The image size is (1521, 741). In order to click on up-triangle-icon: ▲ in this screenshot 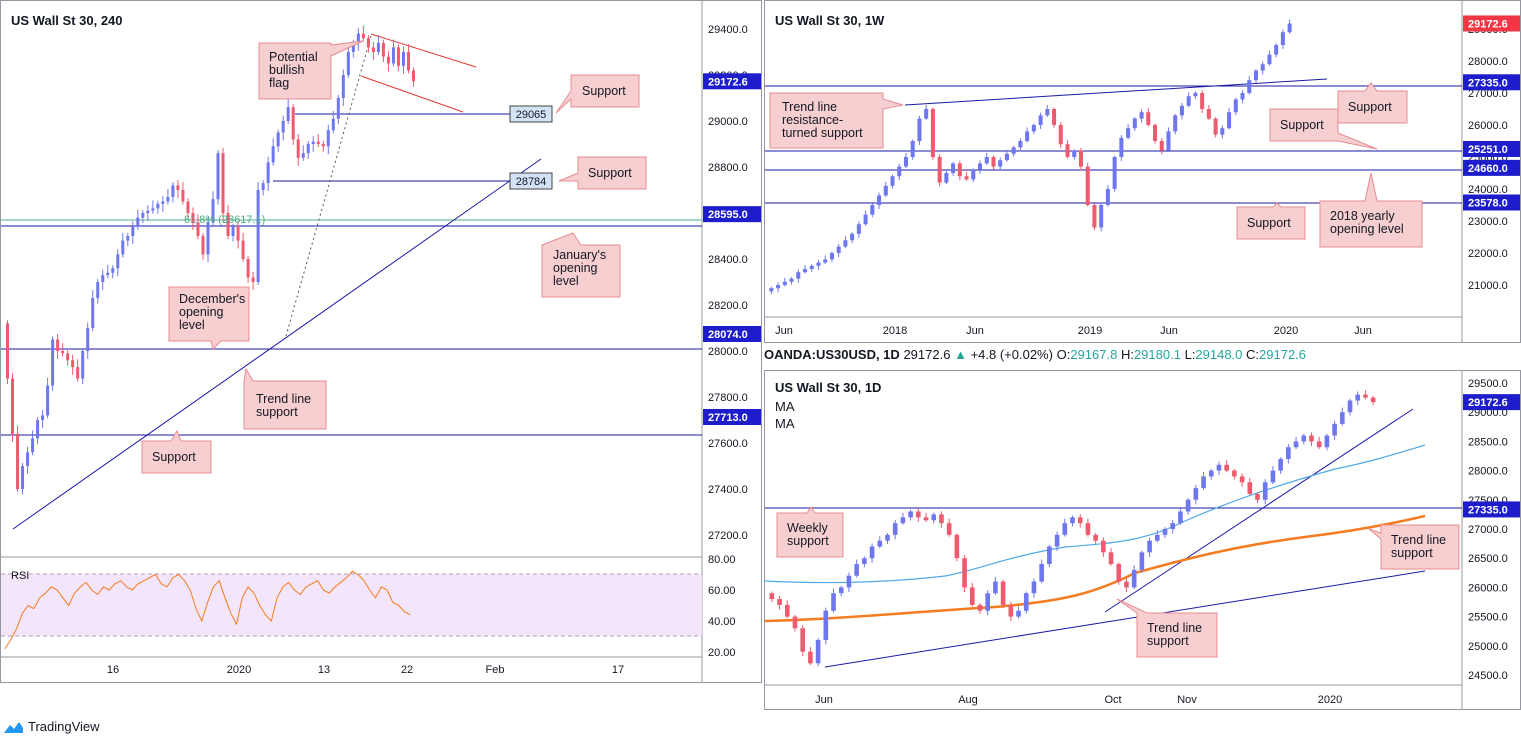, I will do `click(960, 354)`.